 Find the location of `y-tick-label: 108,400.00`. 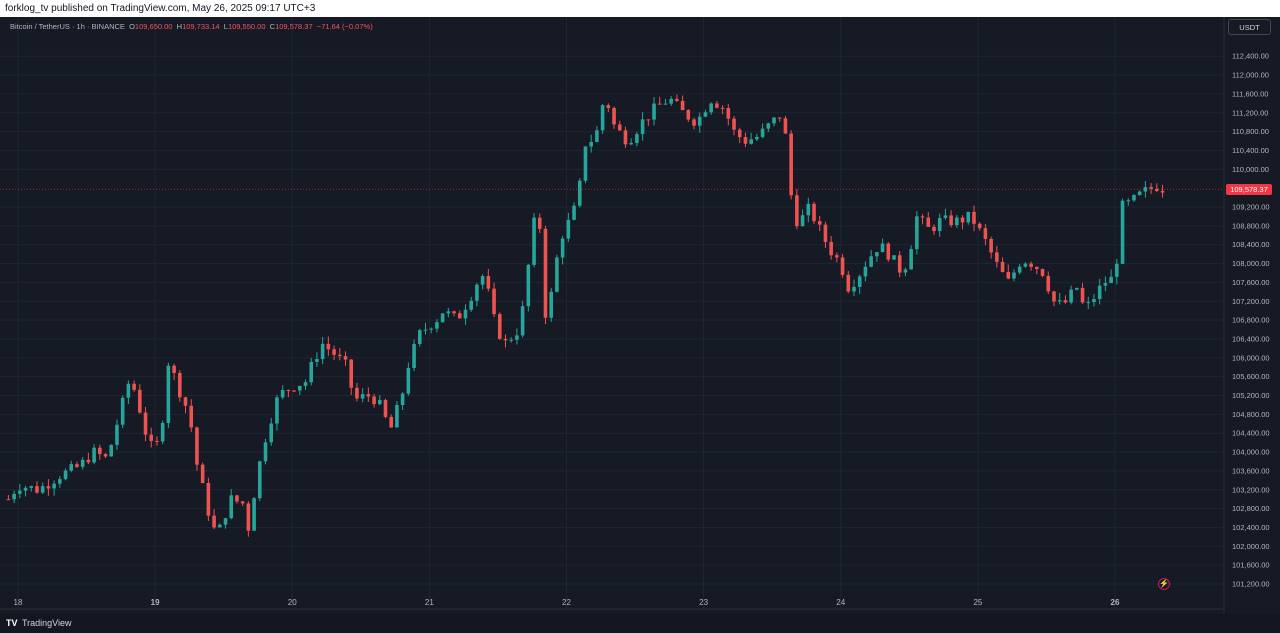

y-tick-label: 108,400.00 is located at coordinates (1251, 244).